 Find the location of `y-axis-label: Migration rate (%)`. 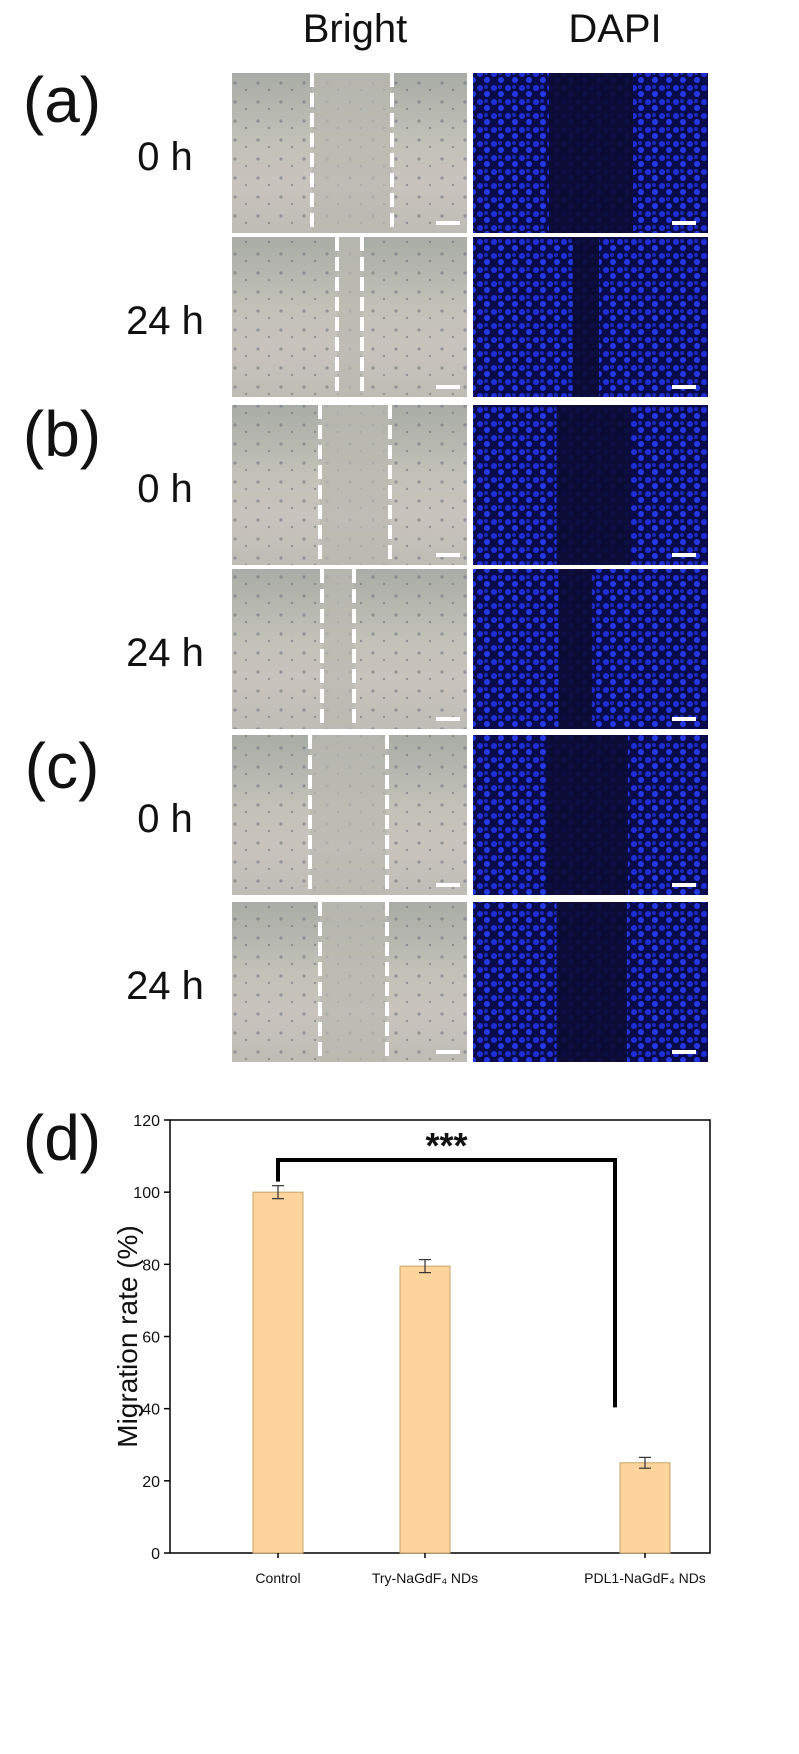

y-axis-label: Migration rate (%) is located at coordinates (127, 1336).